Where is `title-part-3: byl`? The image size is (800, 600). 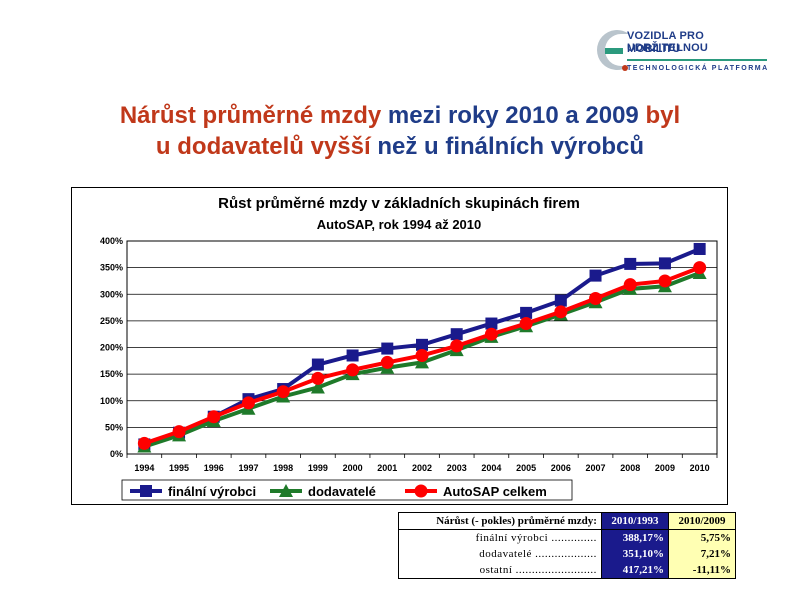 title-part-3: byl is located at coordinates (663, 115).